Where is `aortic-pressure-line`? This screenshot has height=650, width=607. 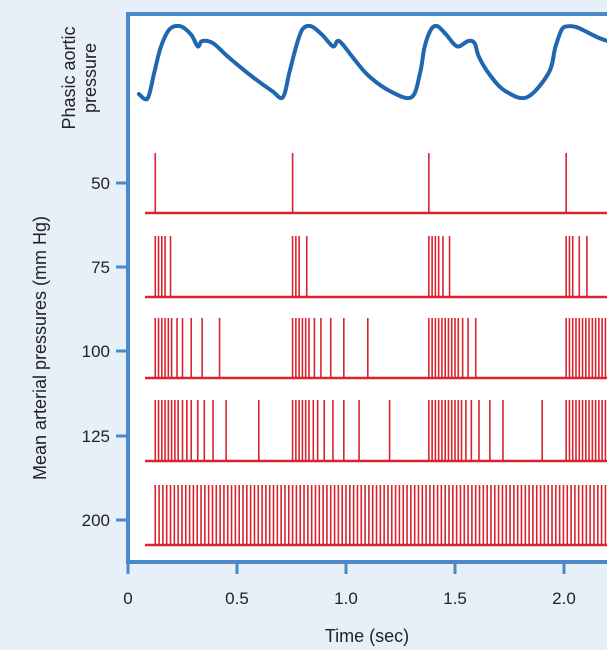
aortic-pressure-line is located at coordinates (371, 62).